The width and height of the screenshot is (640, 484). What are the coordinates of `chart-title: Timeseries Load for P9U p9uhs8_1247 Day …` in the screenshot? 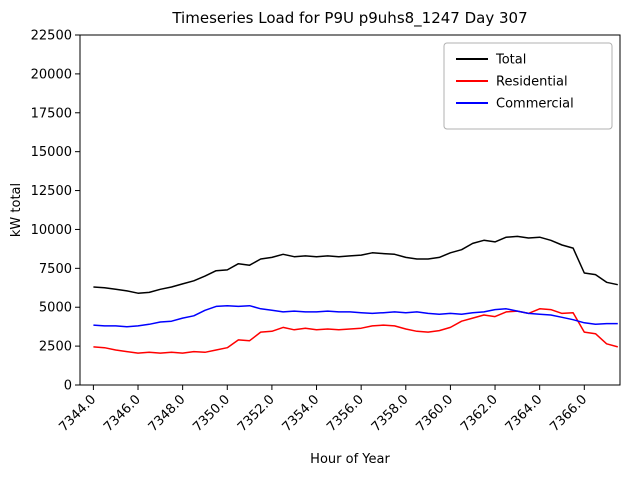 It's located at (349, 18).